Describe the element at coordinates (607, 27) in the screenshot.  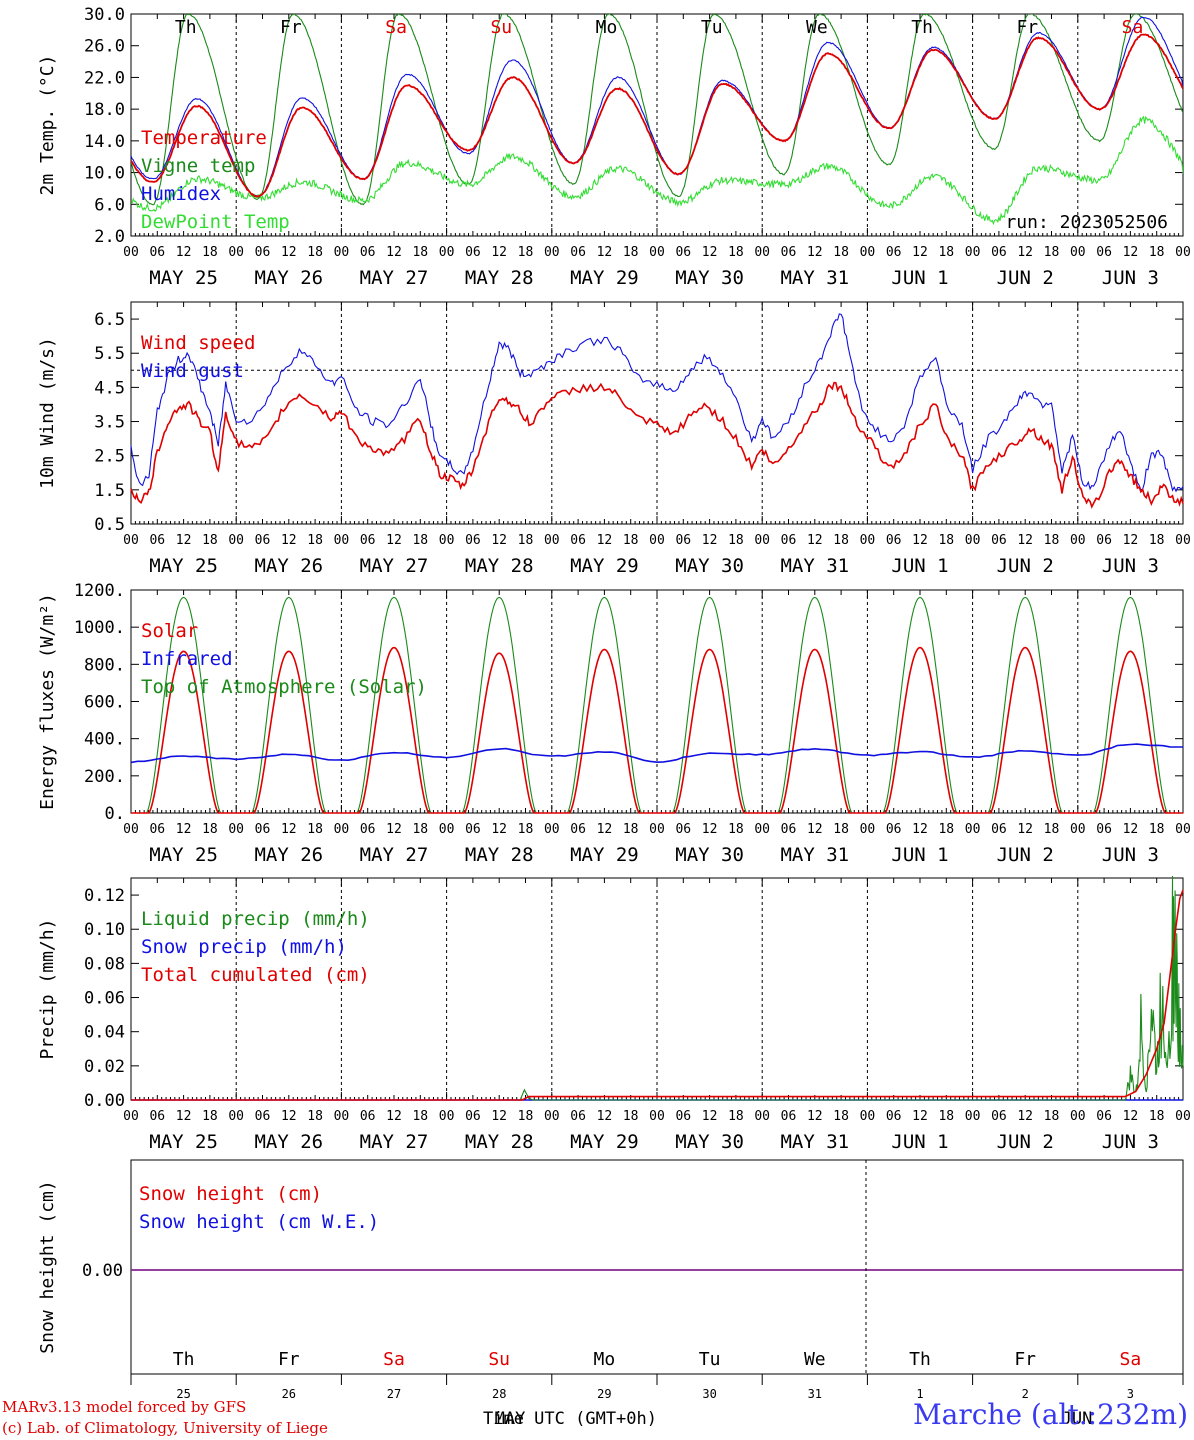
I see `weekday-label: Mo` at that location.